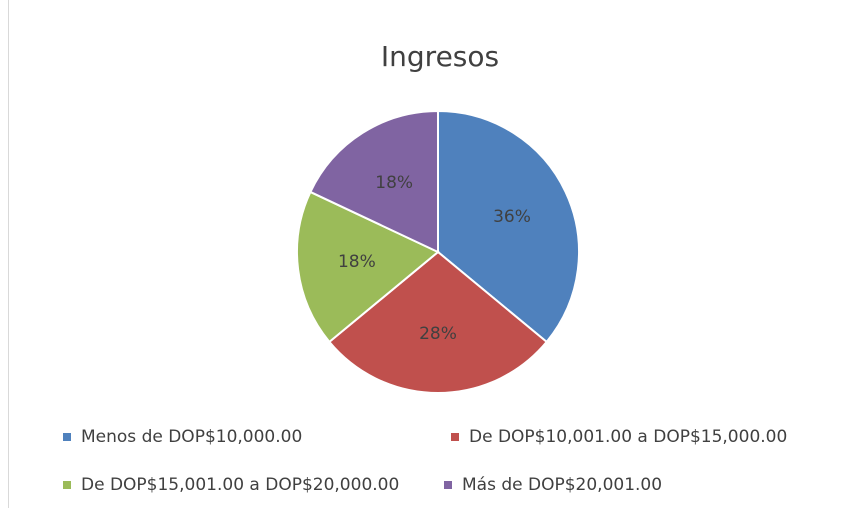 Image resolution: width=860 pixels, height=508 pixels. I want to click on legend-label: De DOP$15,001.00 a DOP$20,000.00, so click(240, 485).